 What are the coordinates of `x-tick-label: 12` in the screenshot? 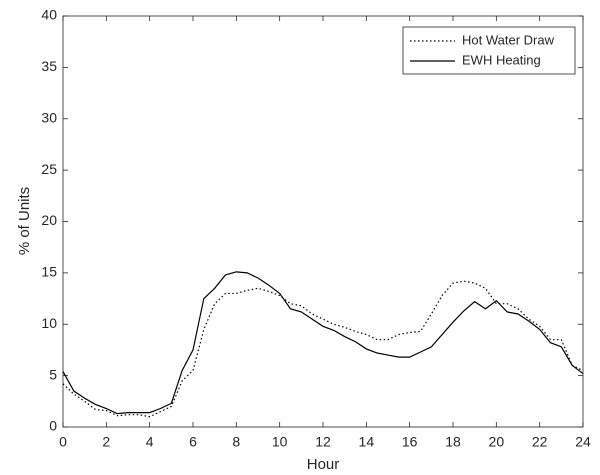 It's located at (323, 442).